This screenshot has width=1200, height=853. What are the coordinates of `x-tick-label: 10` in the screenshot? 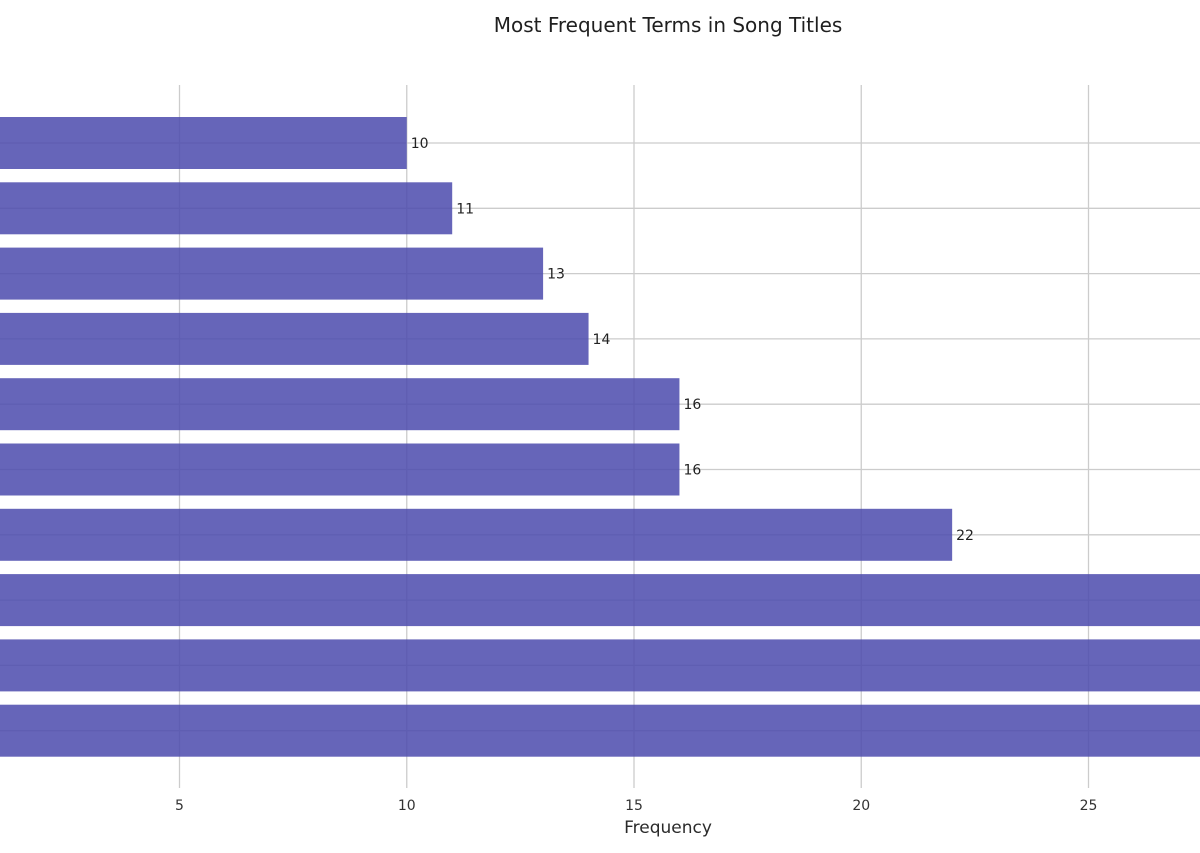 It's located at (407, 806).